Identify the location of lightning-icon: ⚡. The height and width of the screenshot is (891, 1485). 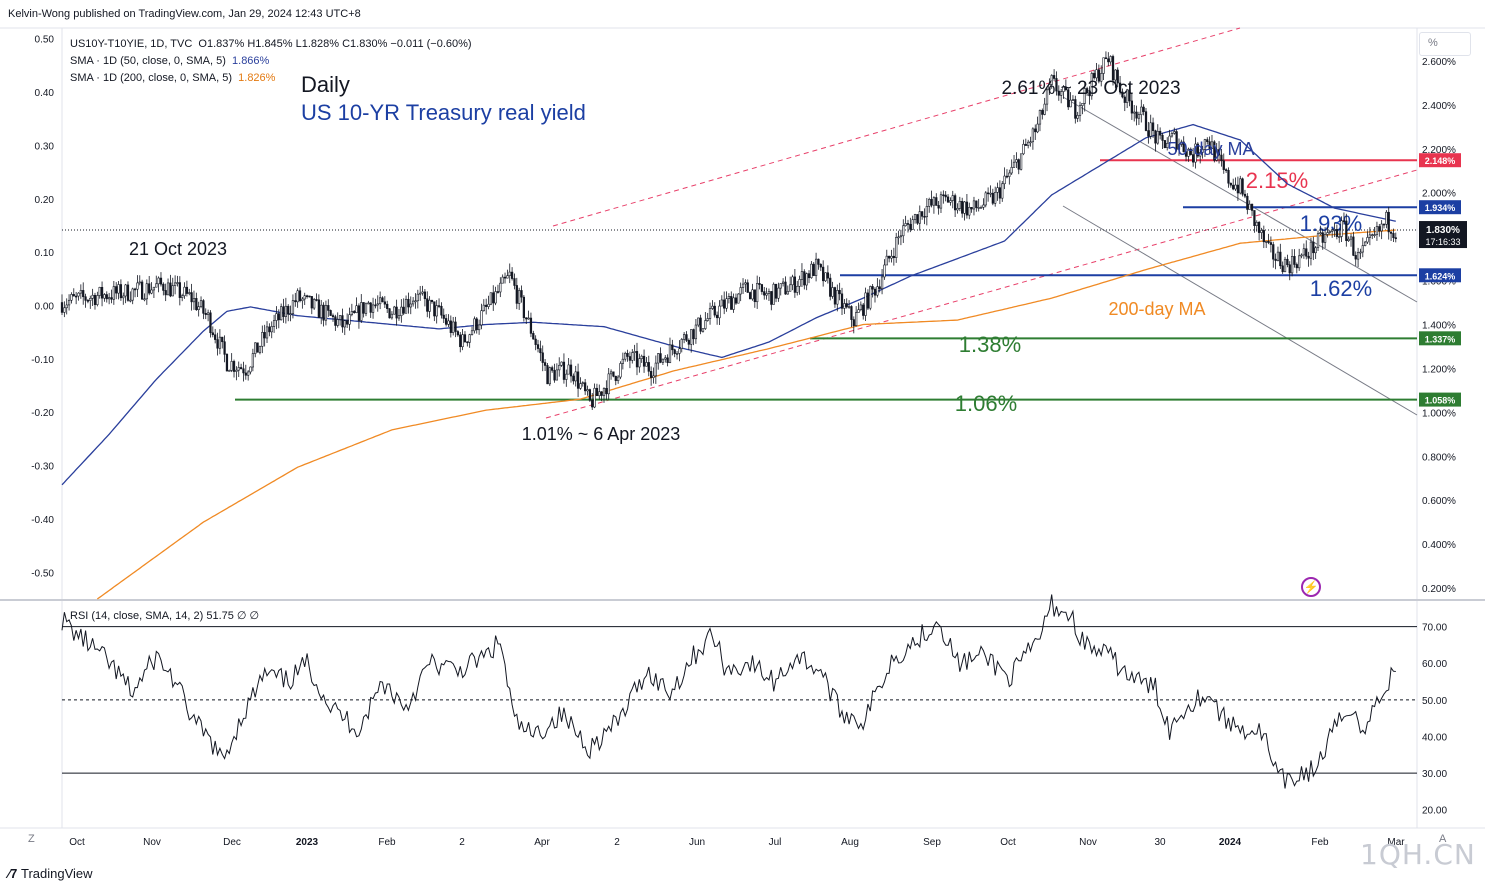
(1311, 587).